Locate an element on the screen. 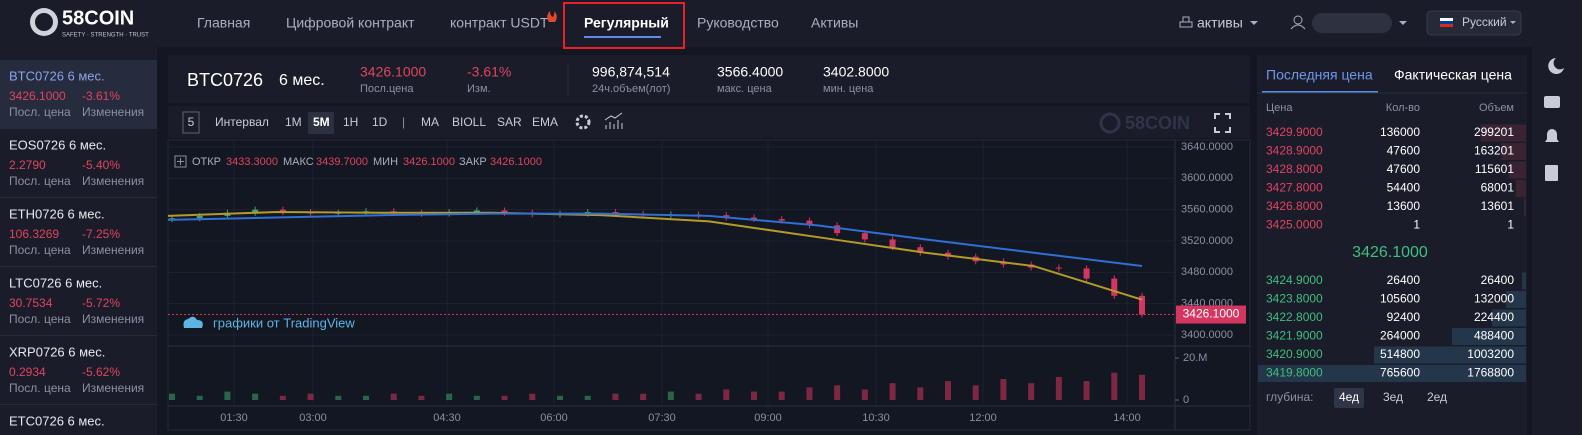 This screenshot has height=435, width=1582. order-quantity: 1 is located at coordinates (1416, 225).